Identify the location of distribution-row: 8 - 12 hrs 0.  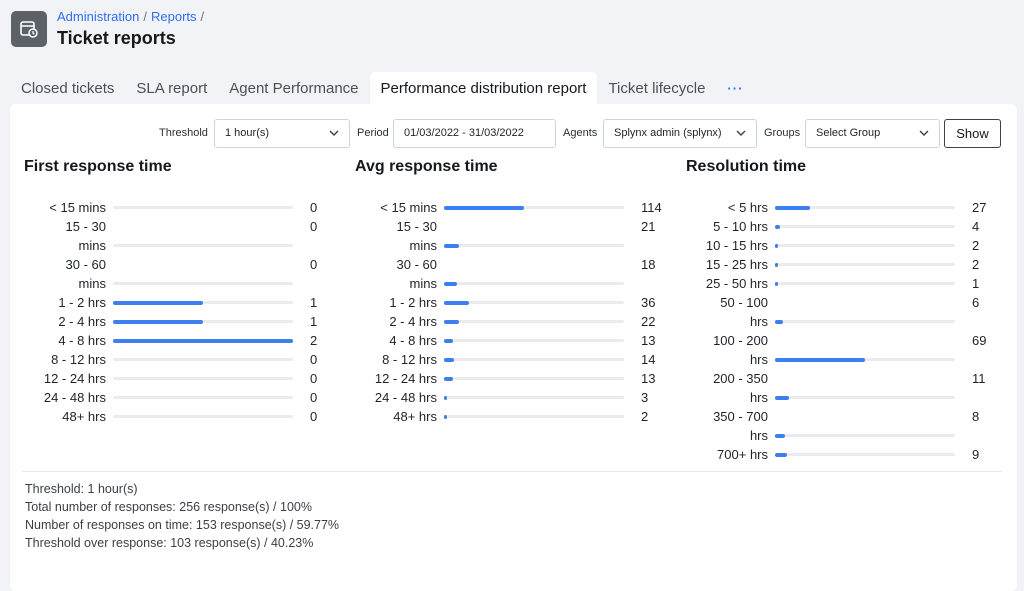
(184, 359).